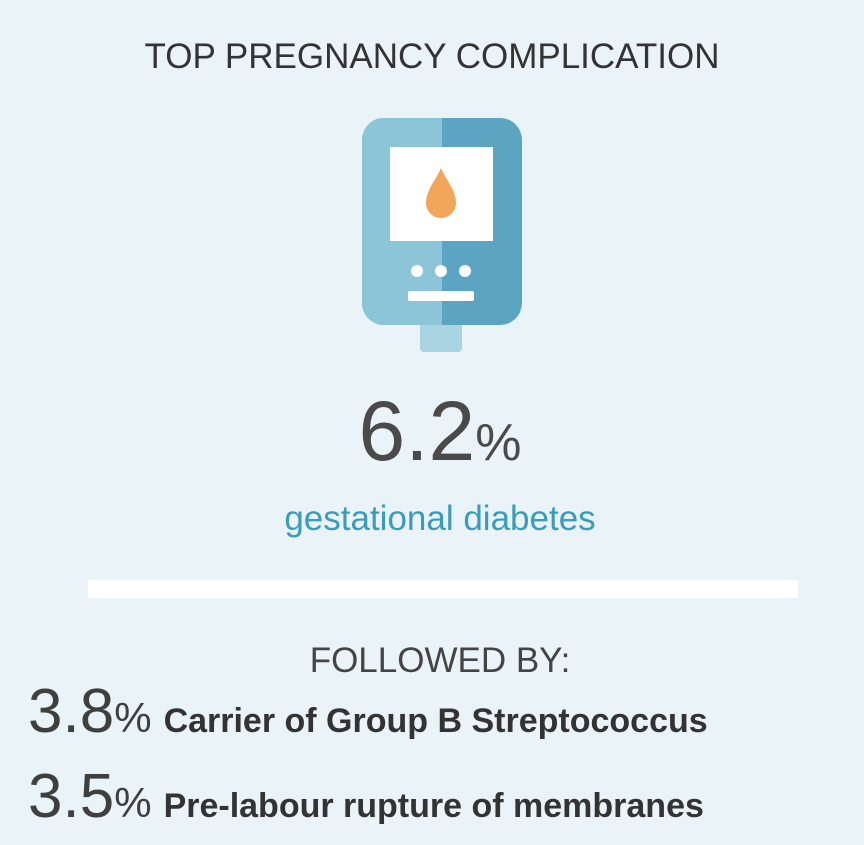 Image resolution: width=864 pixels, height=845 pixels. I want to click on item-row: 3.8% Carrier of Group B Streptococcus, so click(368, 711).